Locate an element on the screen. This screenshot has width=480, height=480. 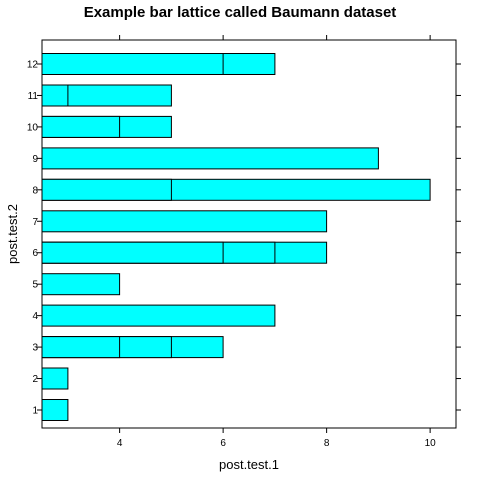
y-tick-label-11: 11 is located at coordinates (33, 96).